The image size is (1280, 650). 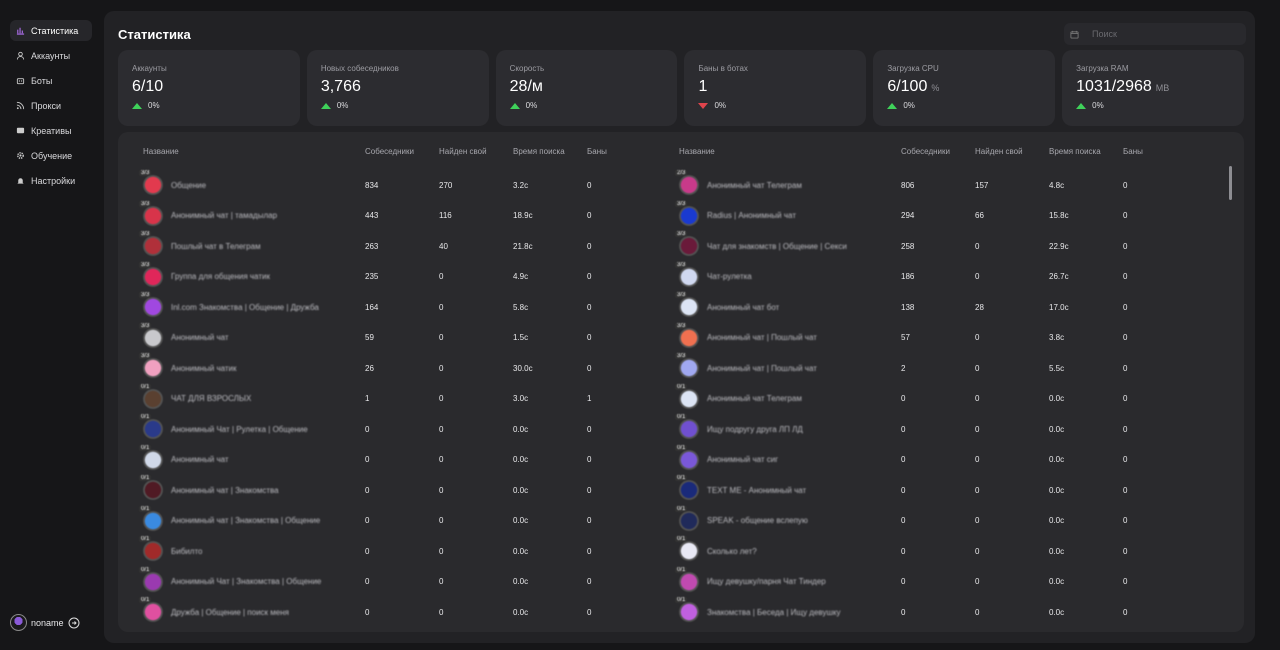 I want to click on search-time-cell: 22.9с, so click(x=1059, y=246).